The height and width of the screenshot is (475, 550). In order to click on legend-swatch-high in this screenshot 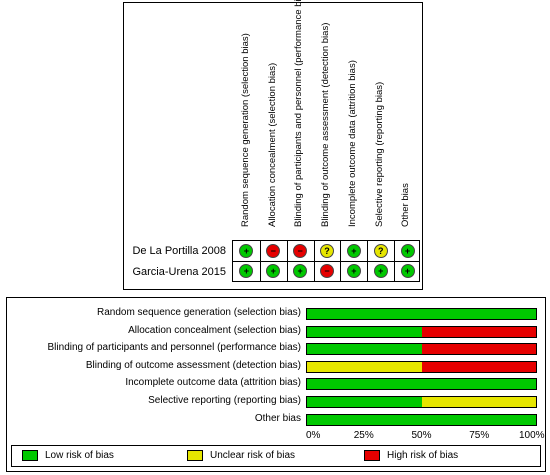, I will do `click(372, 455)`.